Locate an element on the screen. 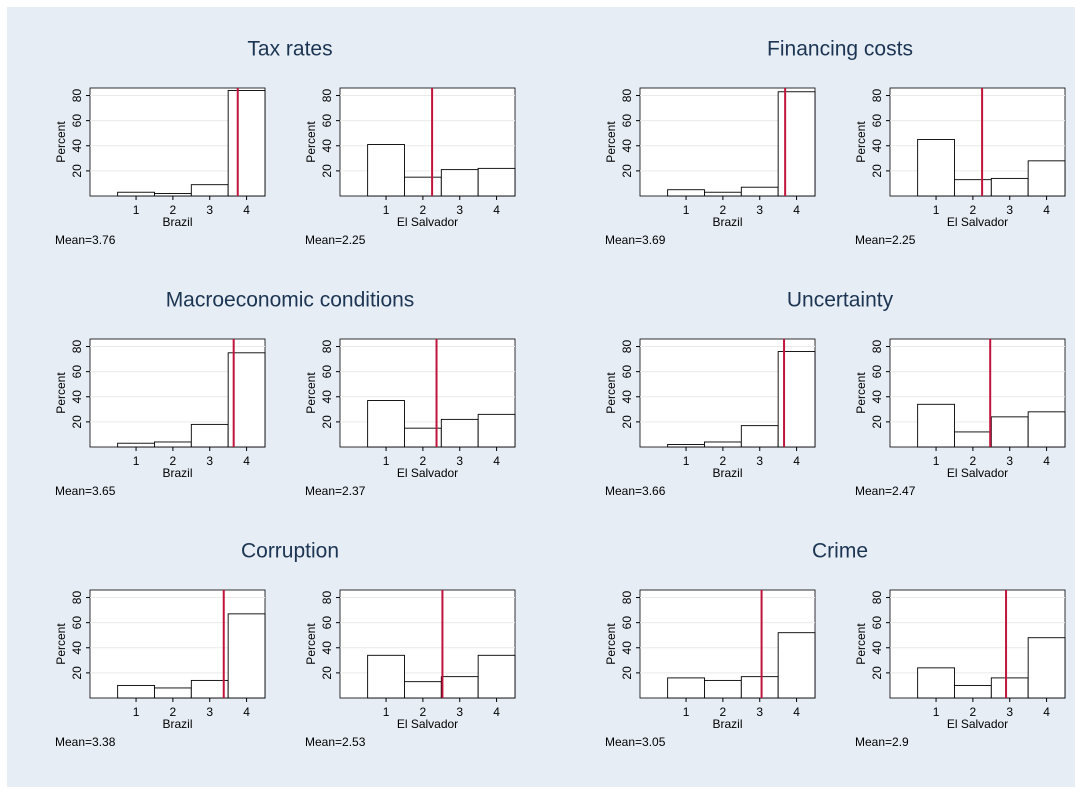  mean-label: Mean=3.69 is located at coordinates (635, 240).